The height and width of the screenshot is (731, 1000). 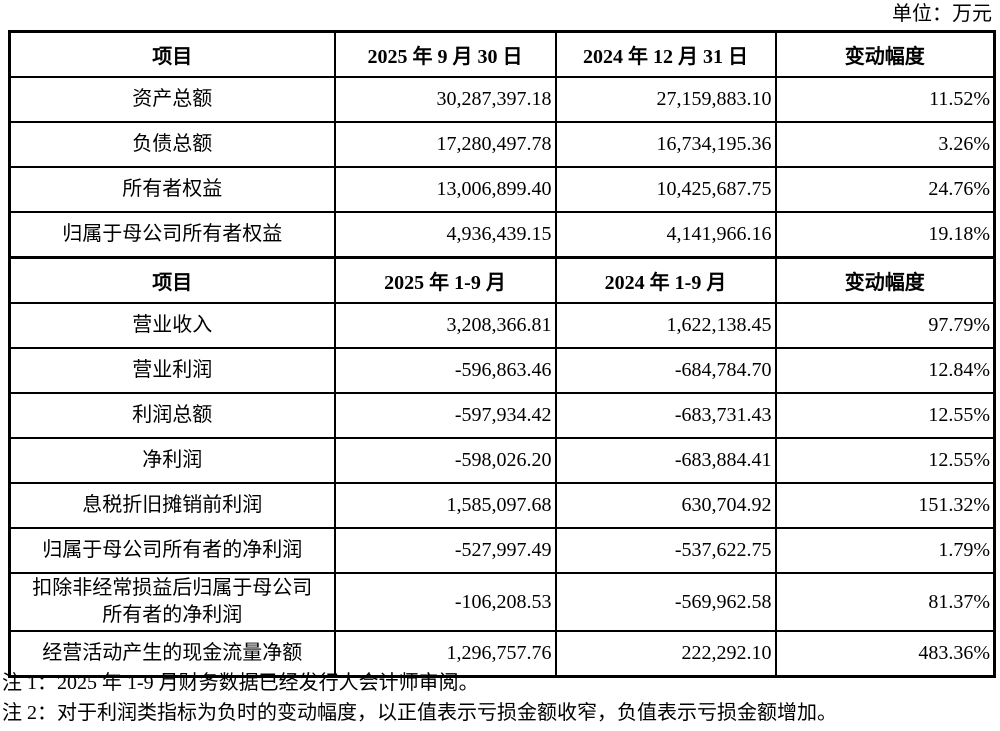 I want to click on header-cell: 2025 年 1-9 月, so click(x=445, y=280).